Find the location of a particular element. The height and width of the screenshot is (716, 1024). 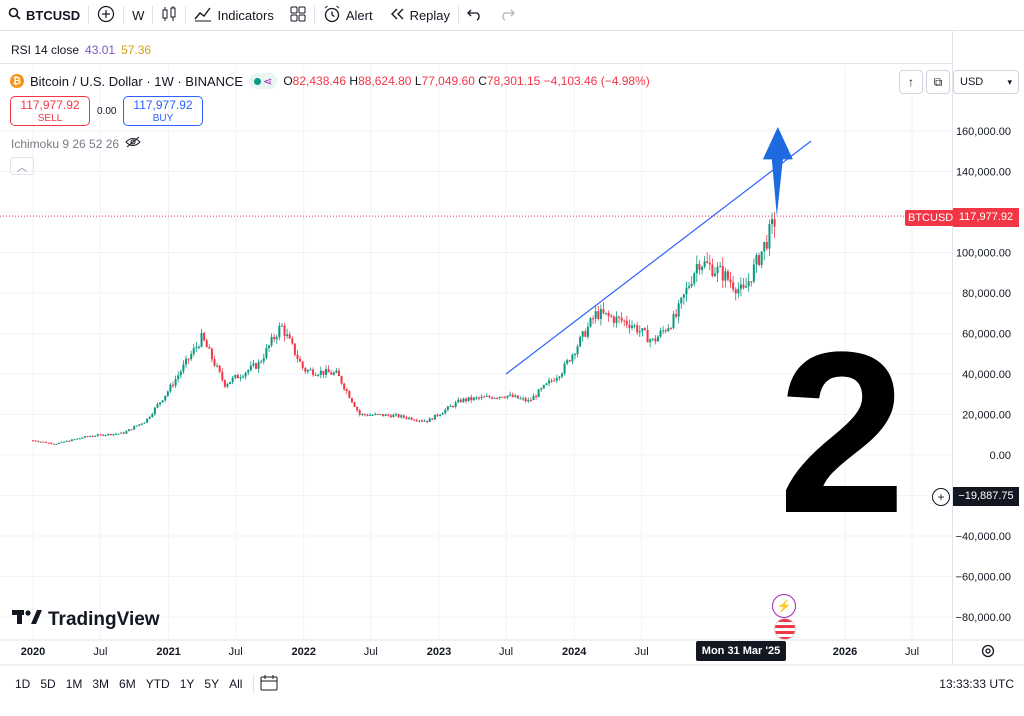

plus-circle-icon is located at coordinates (106, 15).